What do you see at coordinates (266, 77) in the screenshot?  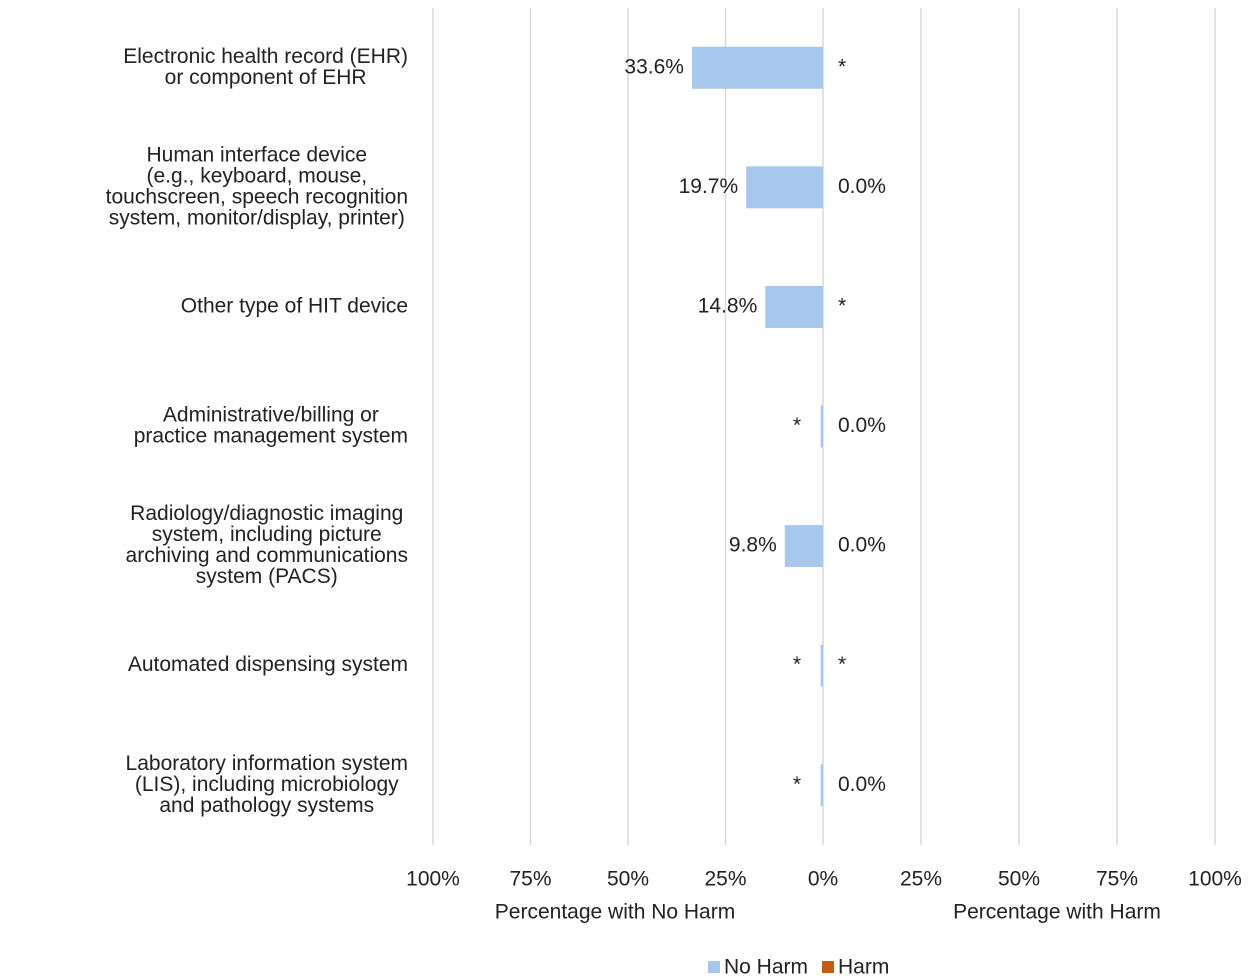 I see `category-label: or component of EHR` at bounding box center [266, 77].